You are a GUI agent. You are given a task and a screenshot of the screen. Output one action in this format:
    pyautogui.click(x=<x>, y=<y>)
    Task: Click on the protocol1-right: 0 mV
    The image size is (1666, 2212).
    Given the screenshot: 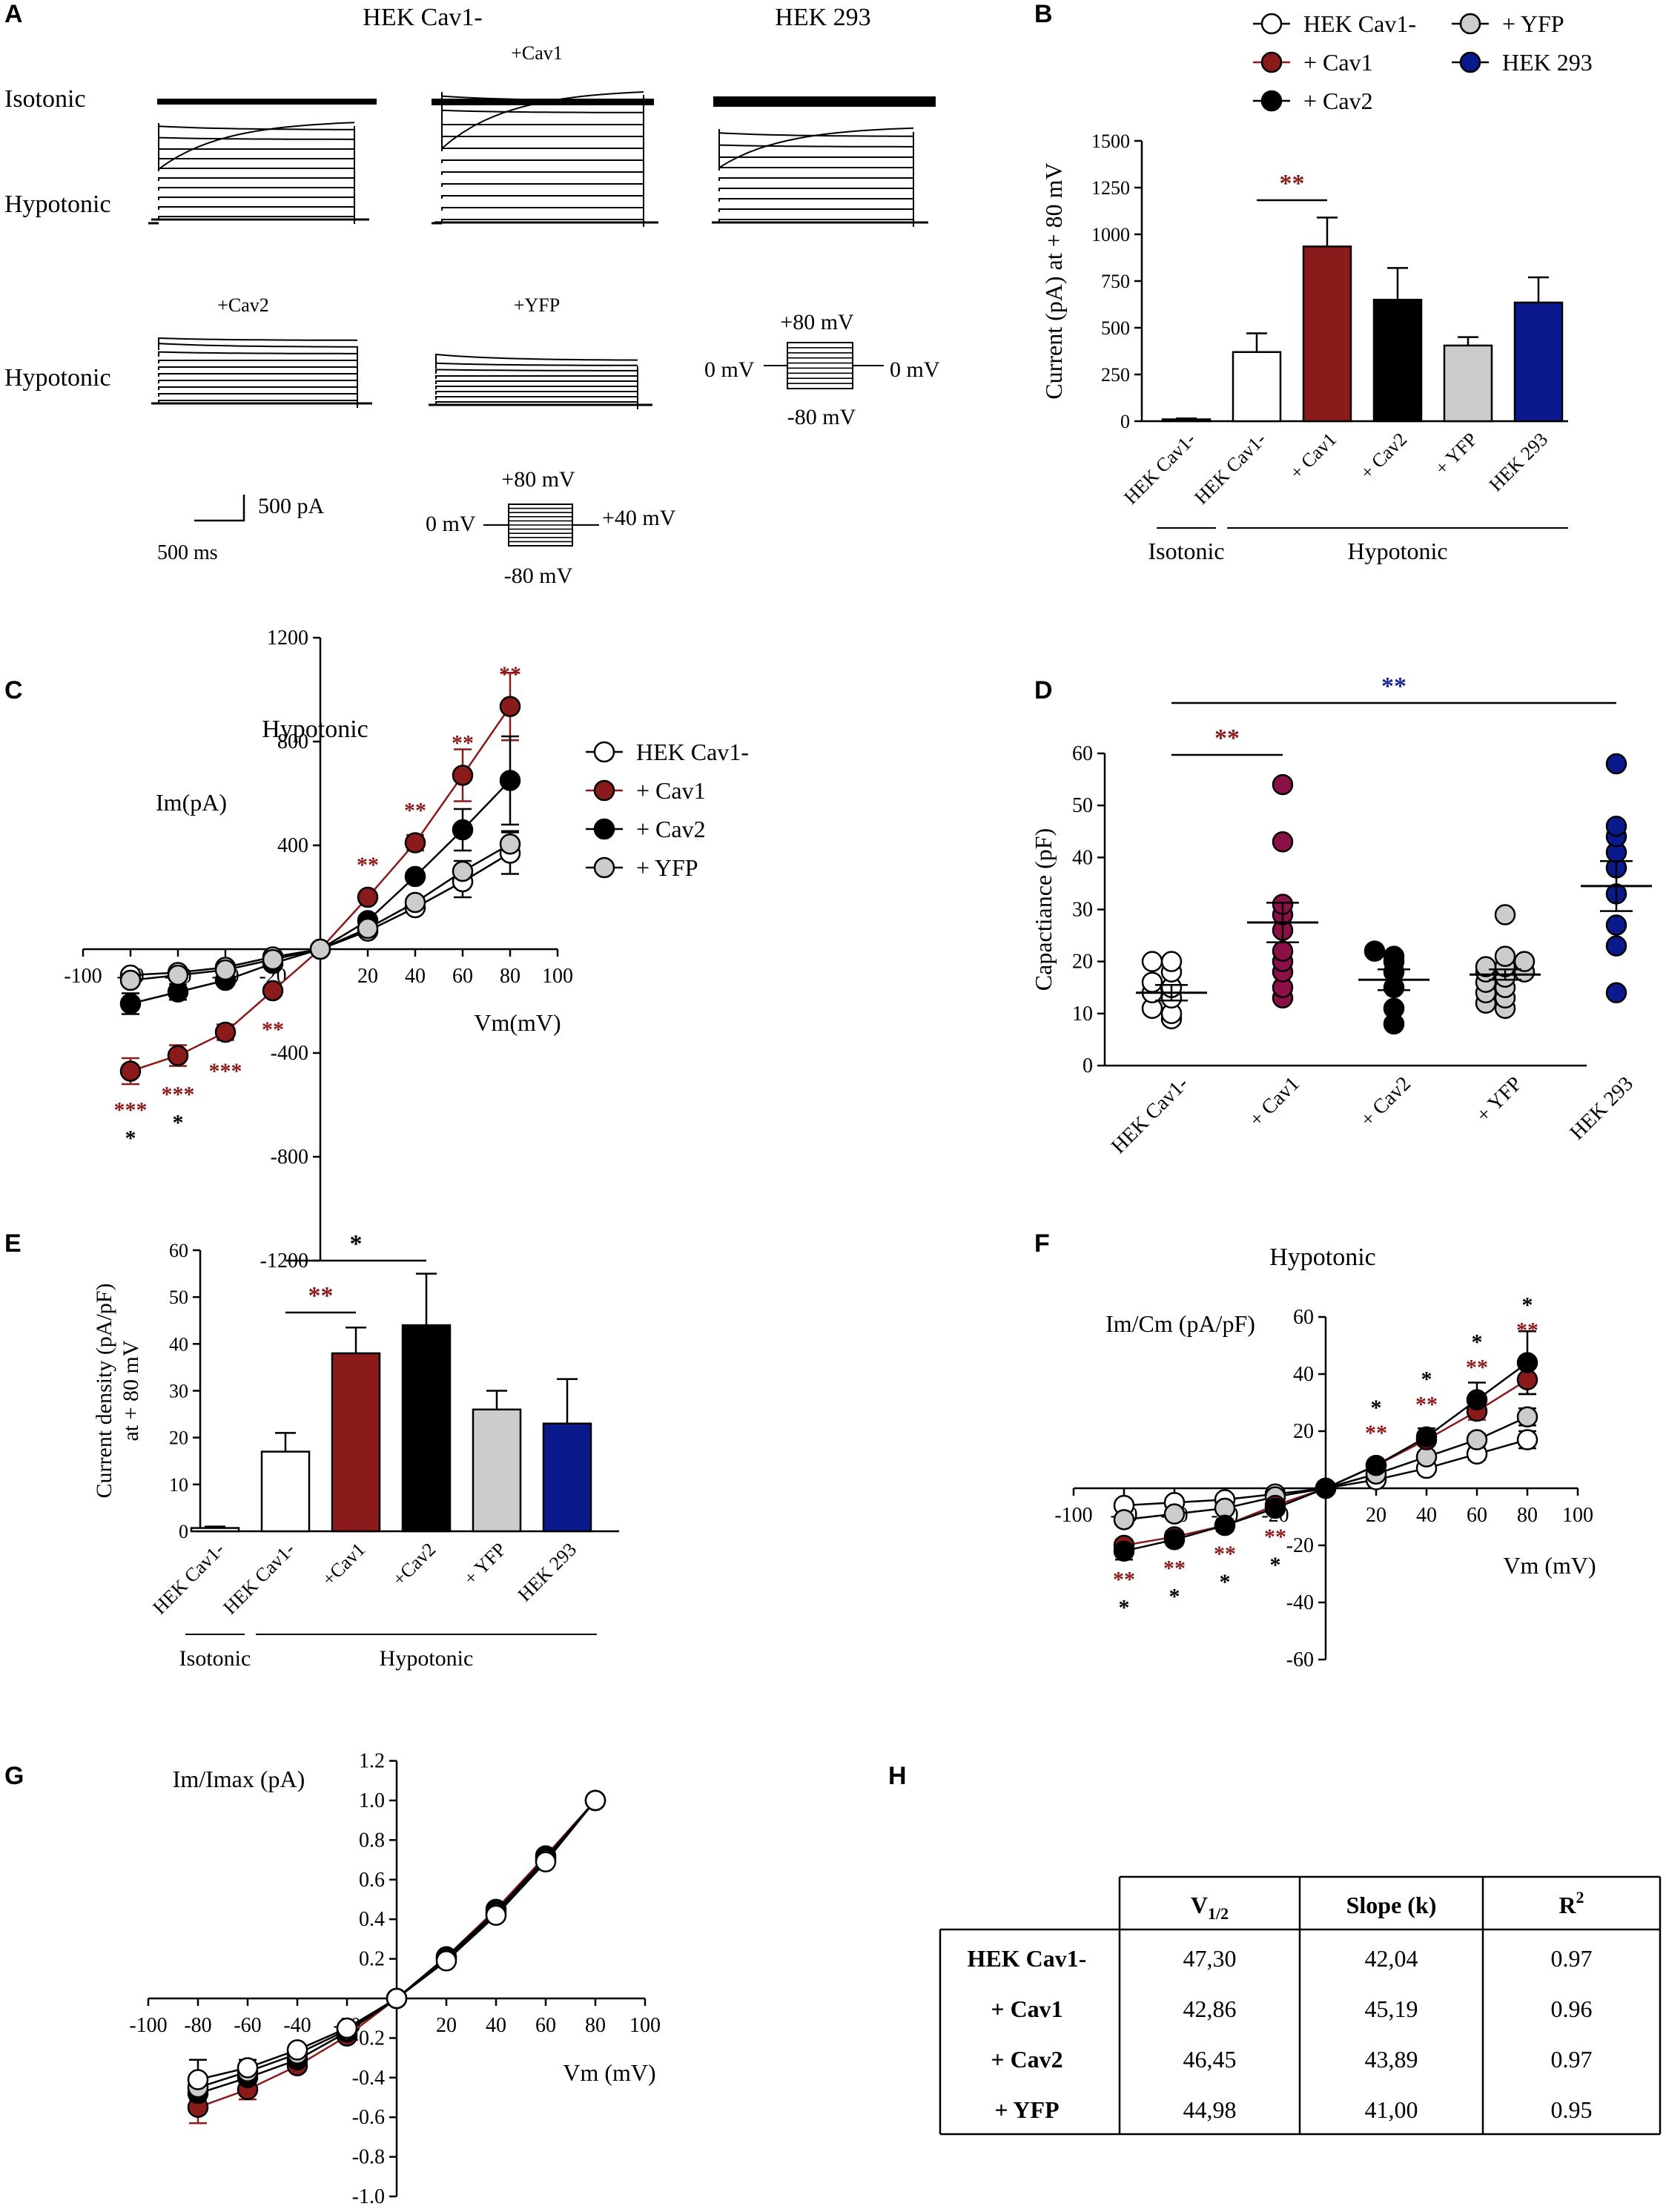 What is the action you would take?
    pyautogui.click(x=915, y=369)
    